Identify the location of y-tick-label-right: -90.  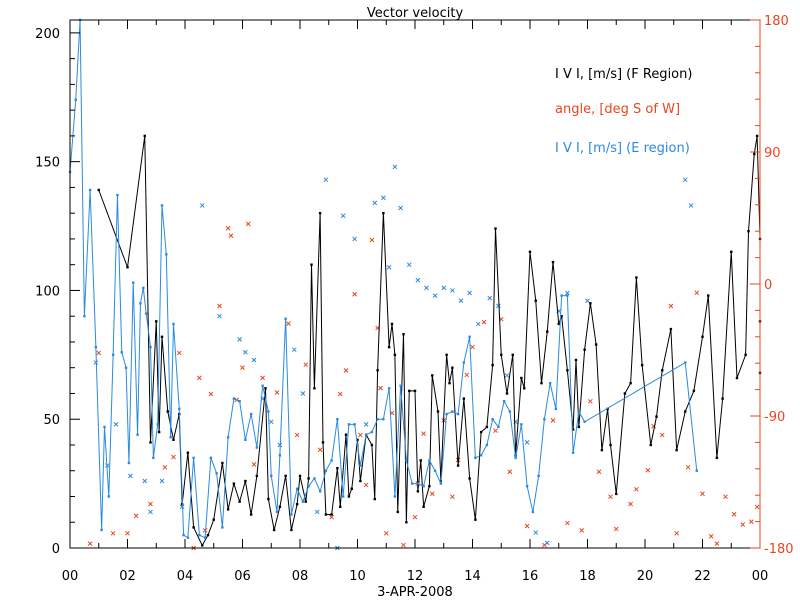
(774, 417).